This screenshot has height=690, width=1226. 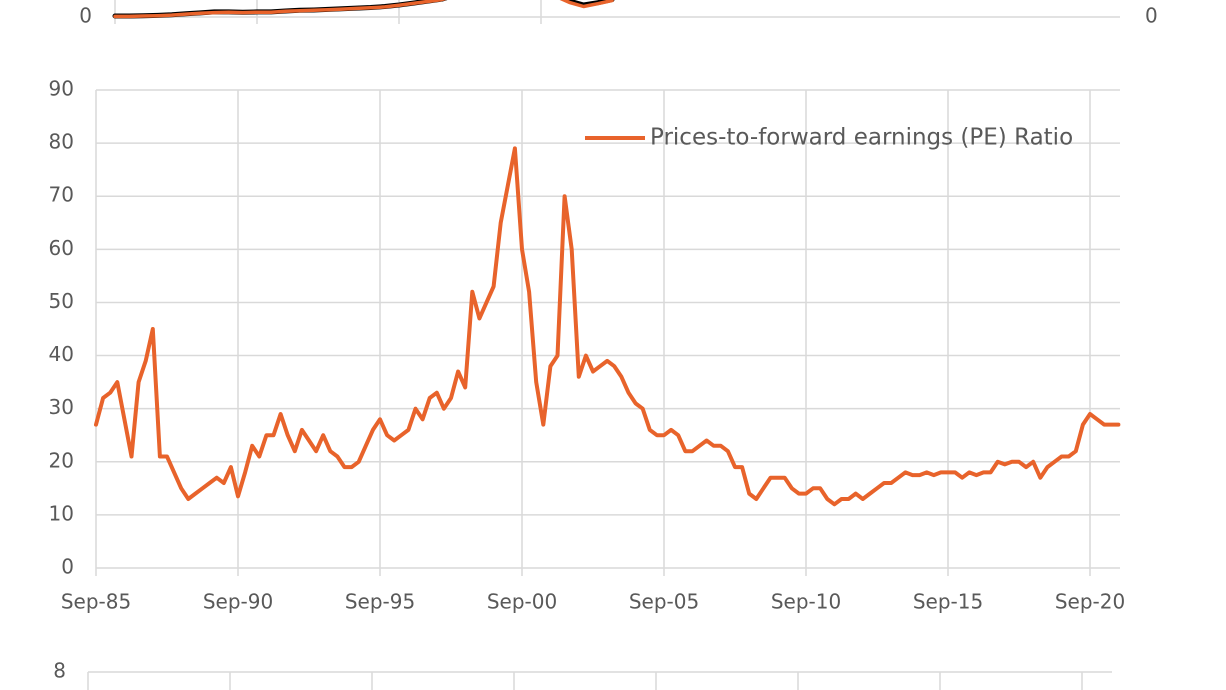 I want to click on x-tick-label: Sep-00, so click(x=522, y=602).